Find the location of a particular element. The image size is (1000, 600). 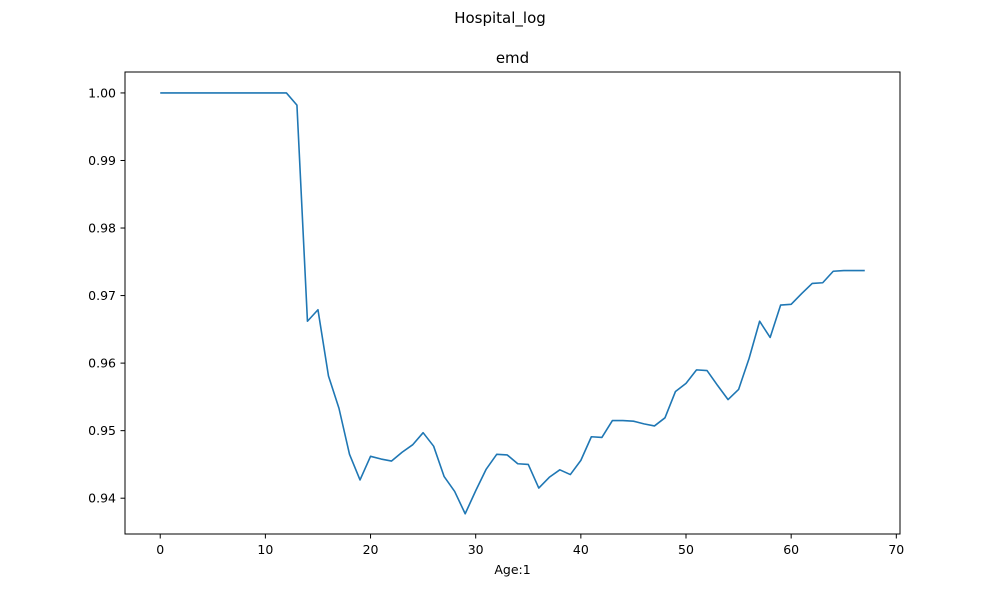

y-tick-label: 0.97 is located at coordinates (102, 295).